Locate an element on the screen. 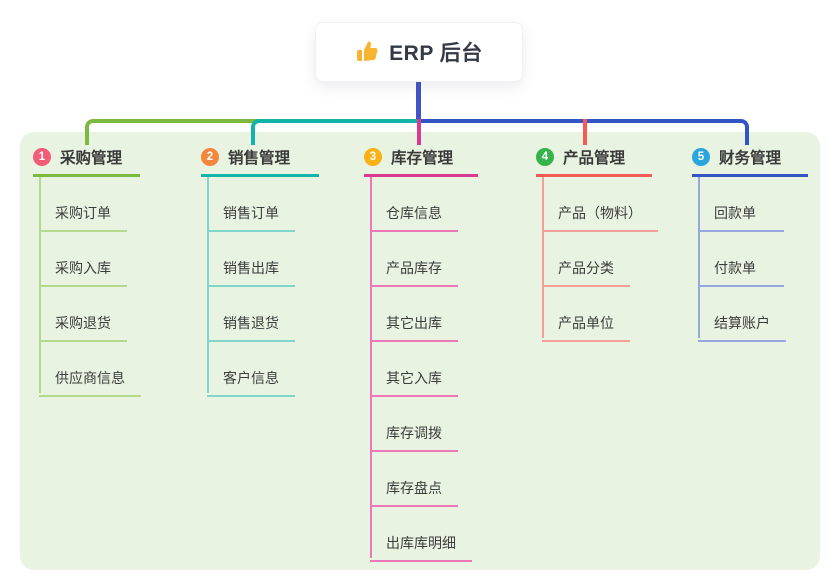 This screenshot has width=839, height=588. leaf-label: 回款单 is located at coordinates (741, 217).